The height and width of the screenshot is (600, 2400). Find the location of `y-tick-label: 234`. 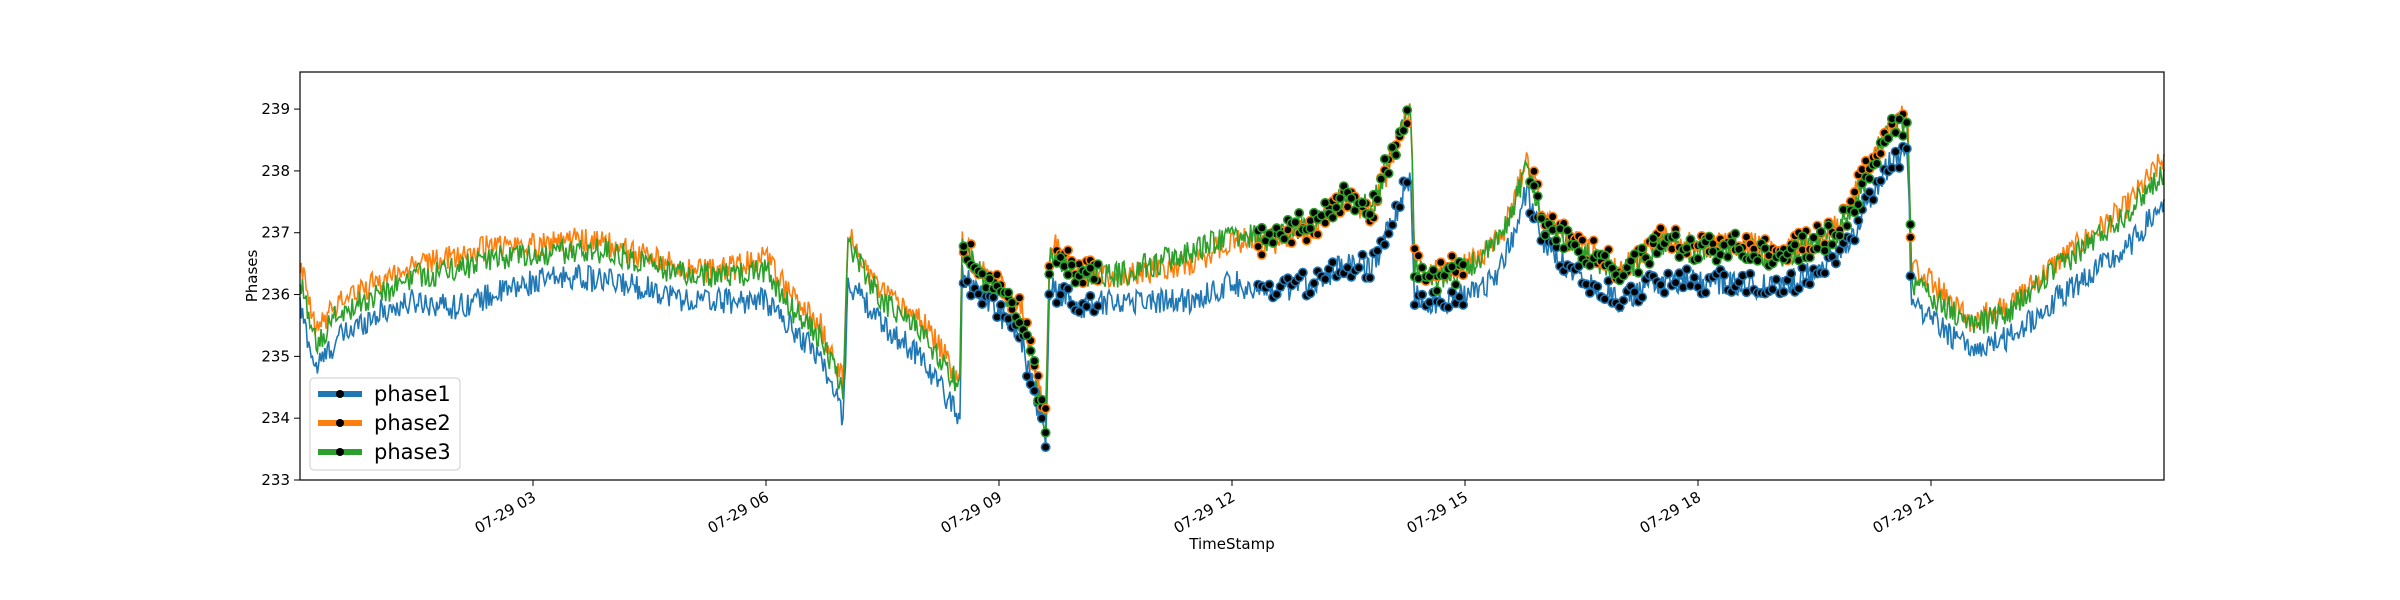

y-tick-label: 234 is located at coordinates (275, 418).